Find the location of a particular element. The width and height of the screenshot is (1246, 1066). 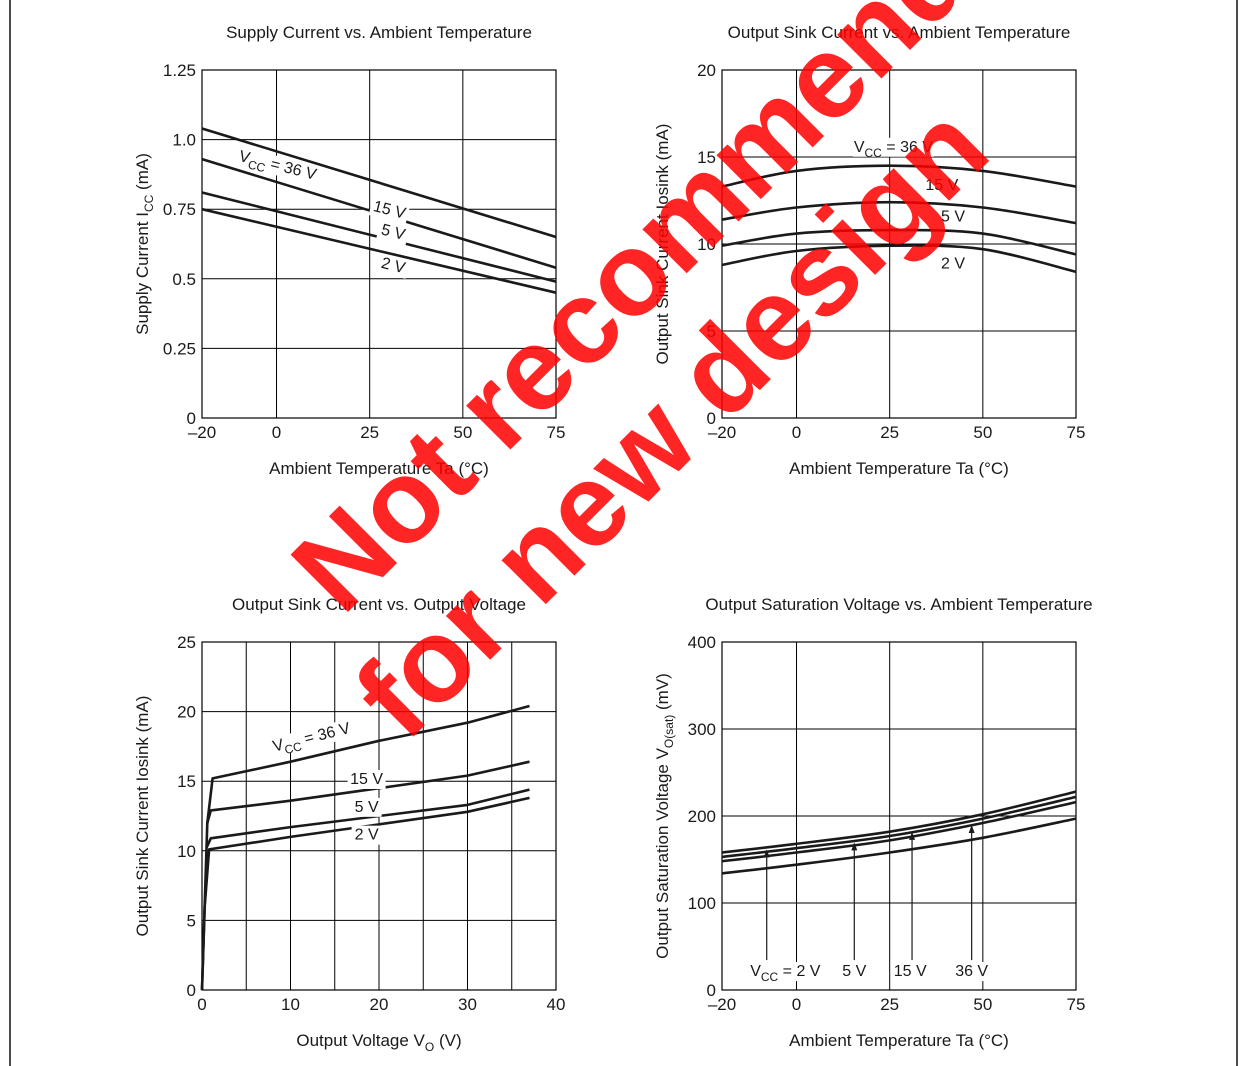

y-tick-label: 300 is located at coordinates (702, 729).